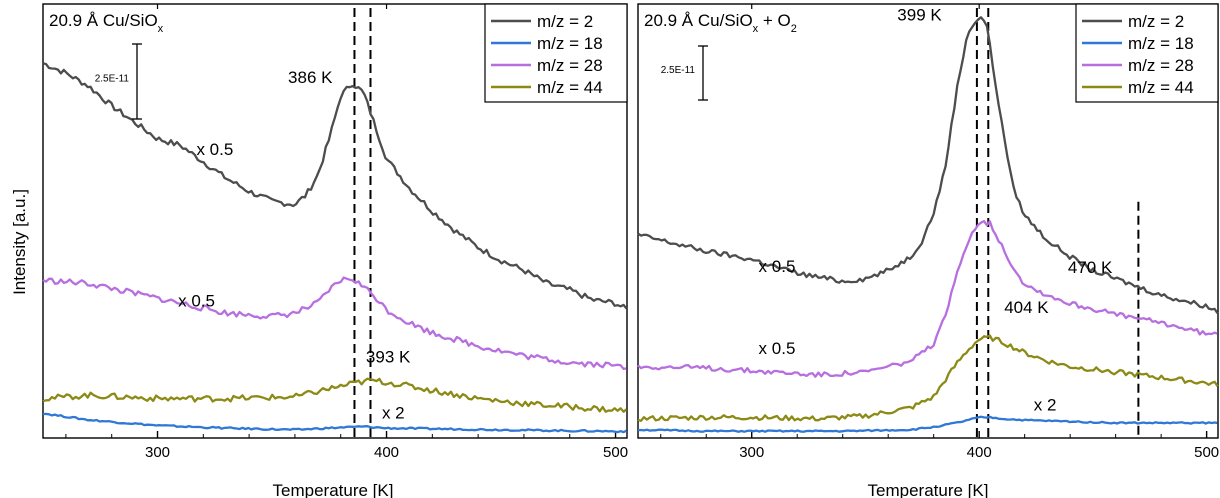 This screenshot has height=498, width=1220. Describe the element at coordinates (928, 489) in the screenshot. I see `right-x-axis-title: Temperature [K]` at that location.